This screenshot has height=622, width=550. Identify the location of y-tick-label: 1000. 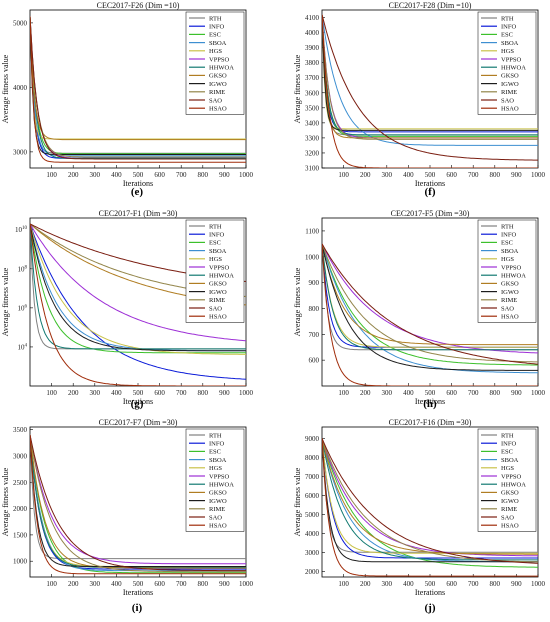
(312, 257).